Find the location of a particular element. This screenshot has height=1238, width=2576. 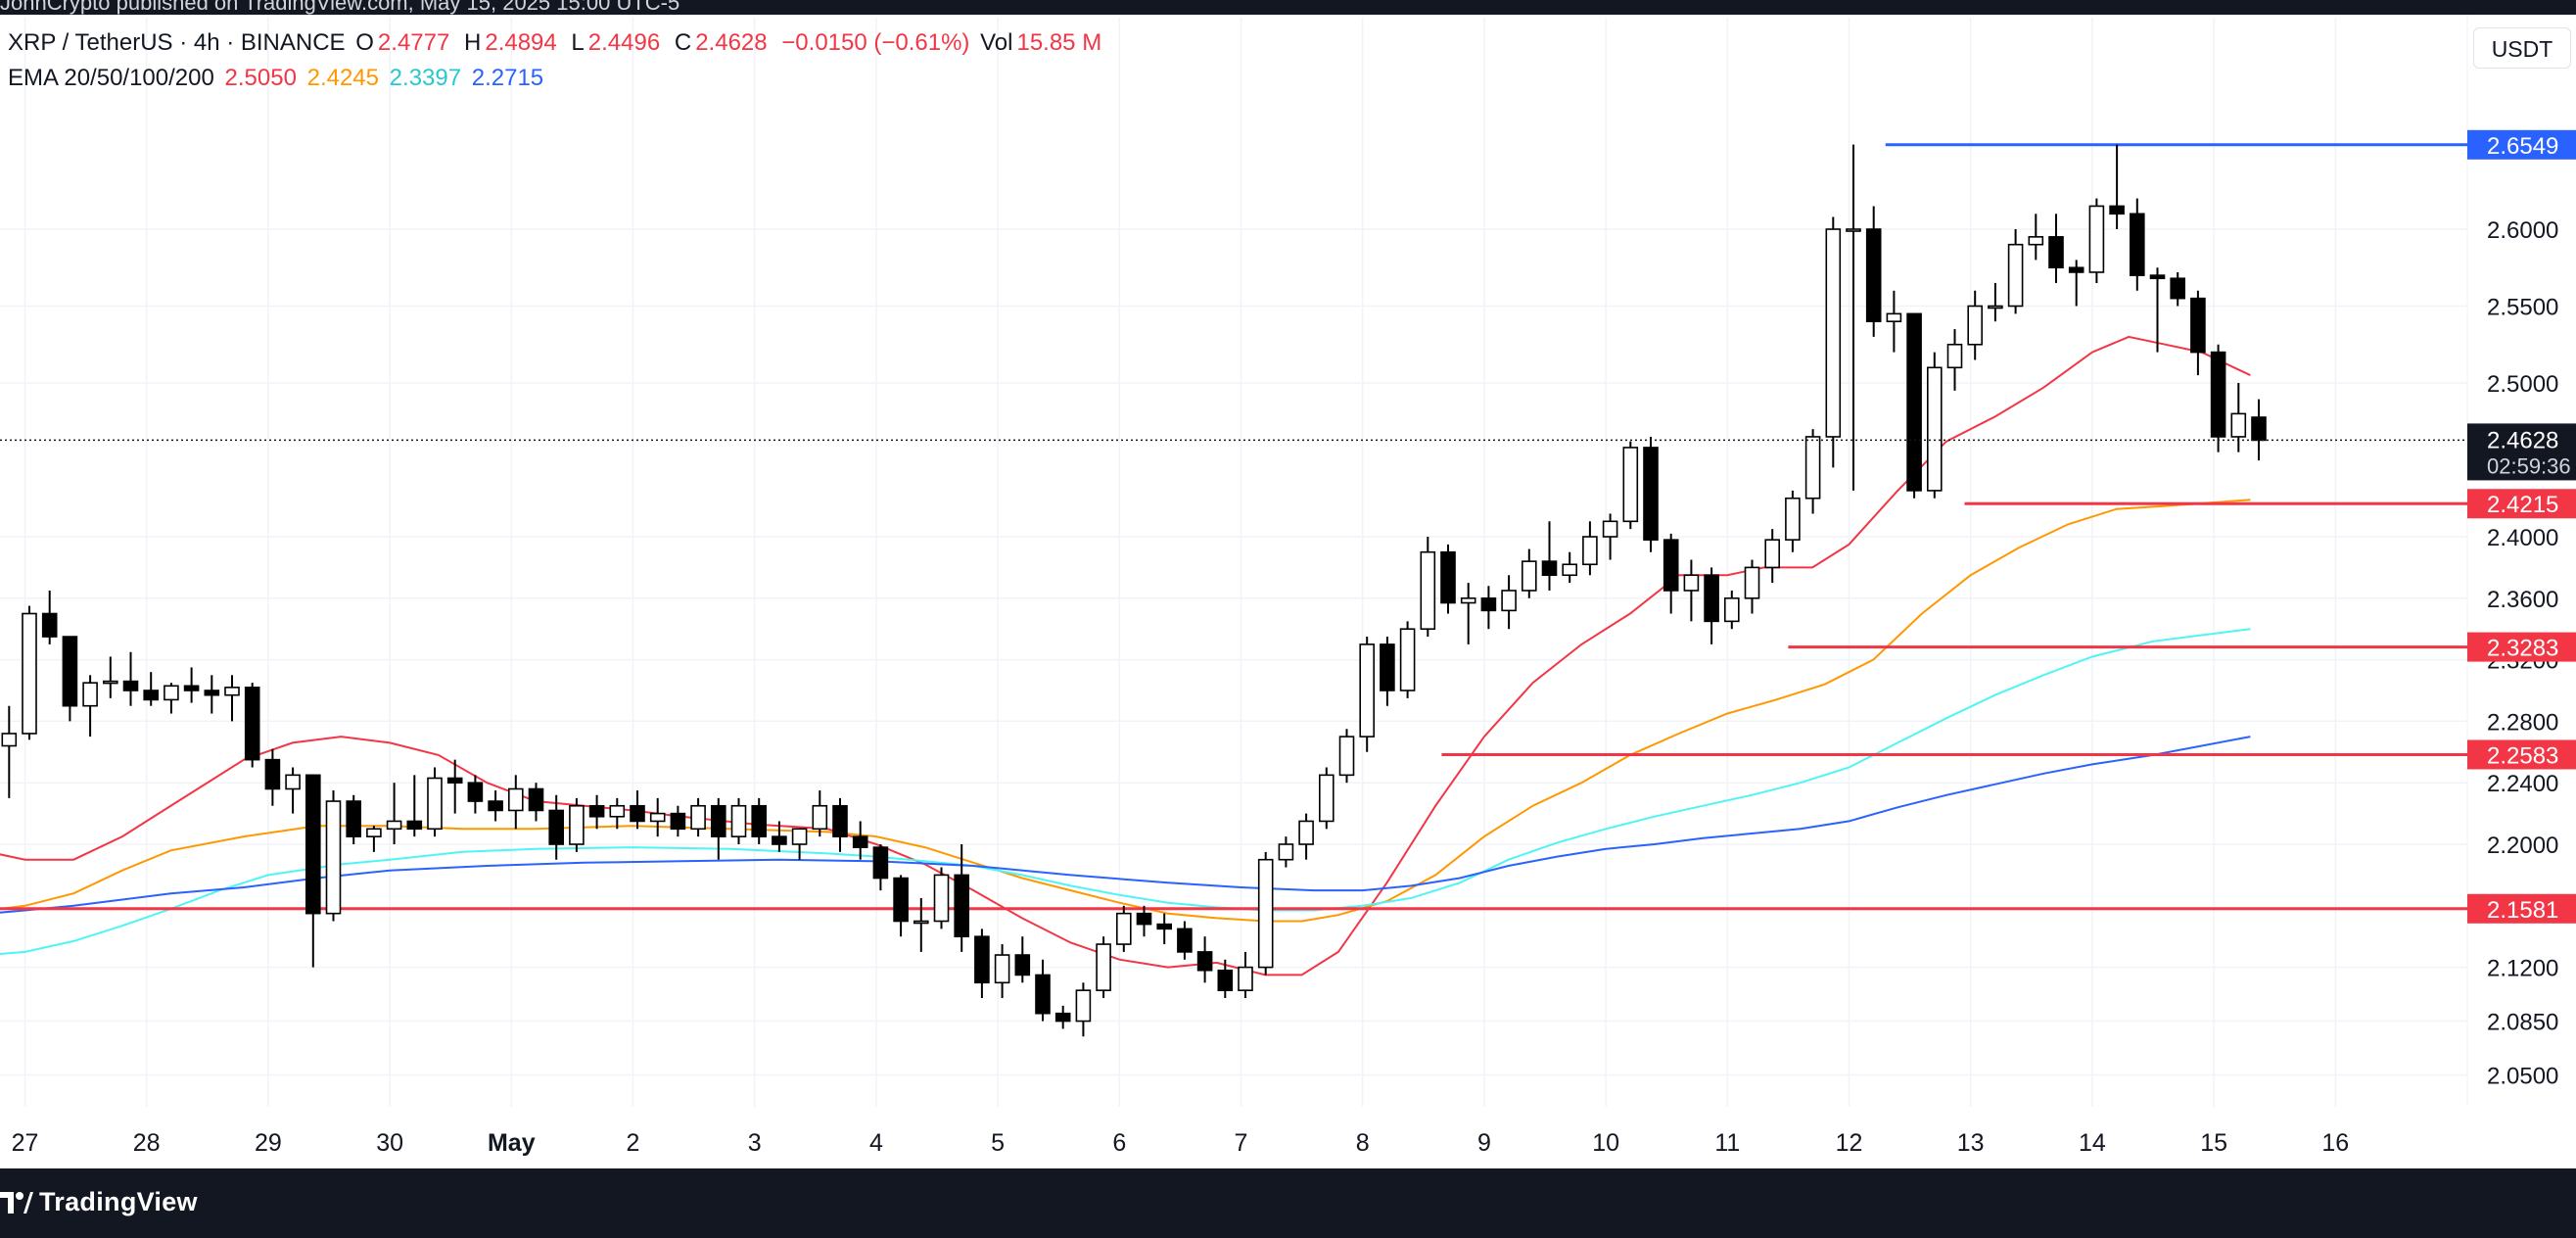

ema-label: EMA 20/50/100/200 is located at coordinates (111, 78).